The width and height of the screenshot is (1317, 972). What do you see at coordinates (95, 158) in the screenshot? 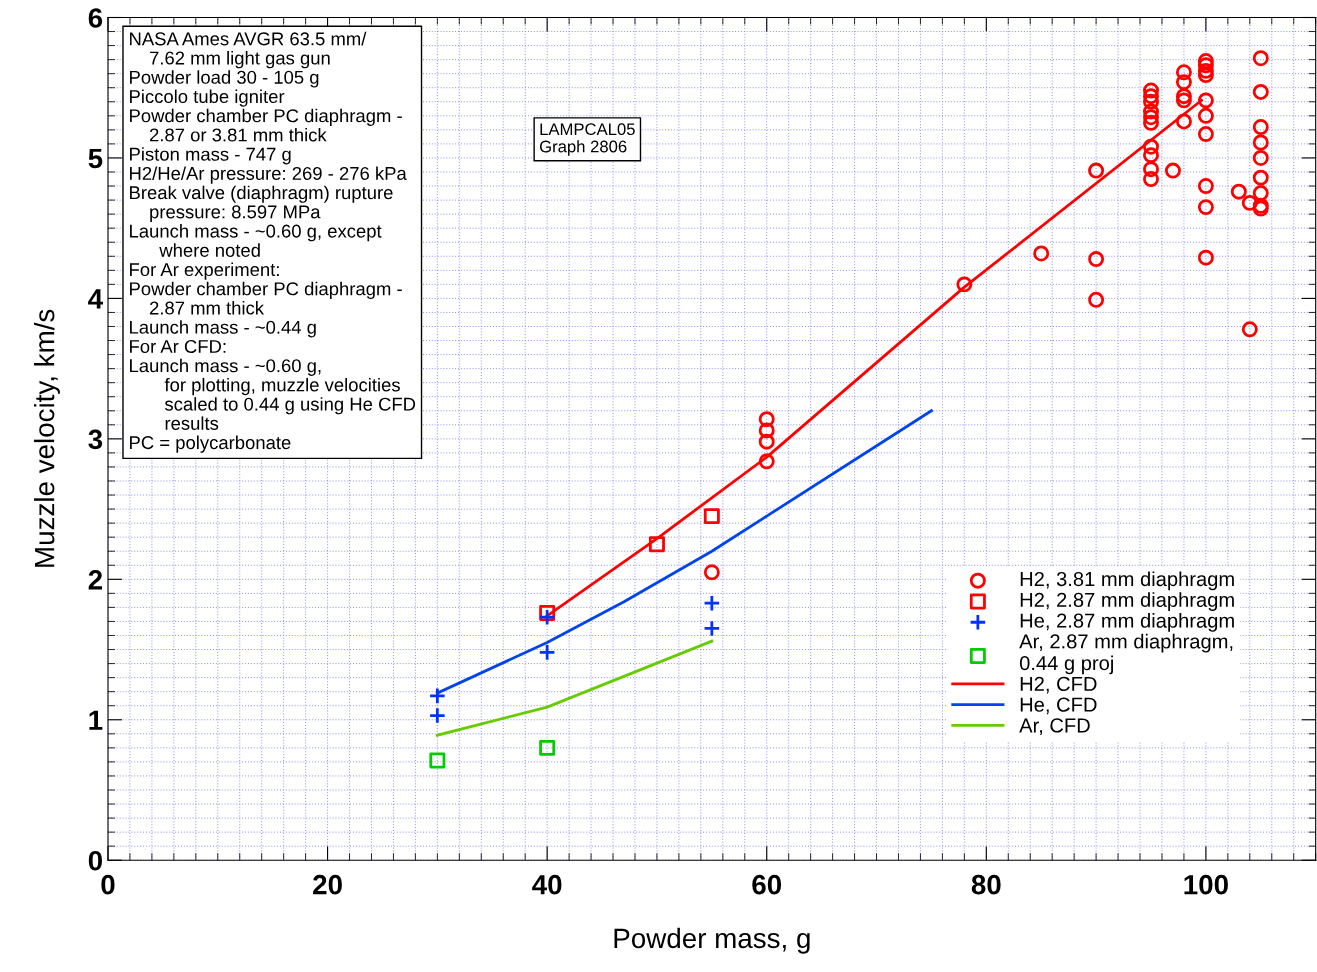
I see `y-tick-label: 5` at bounding box center [95, 158].